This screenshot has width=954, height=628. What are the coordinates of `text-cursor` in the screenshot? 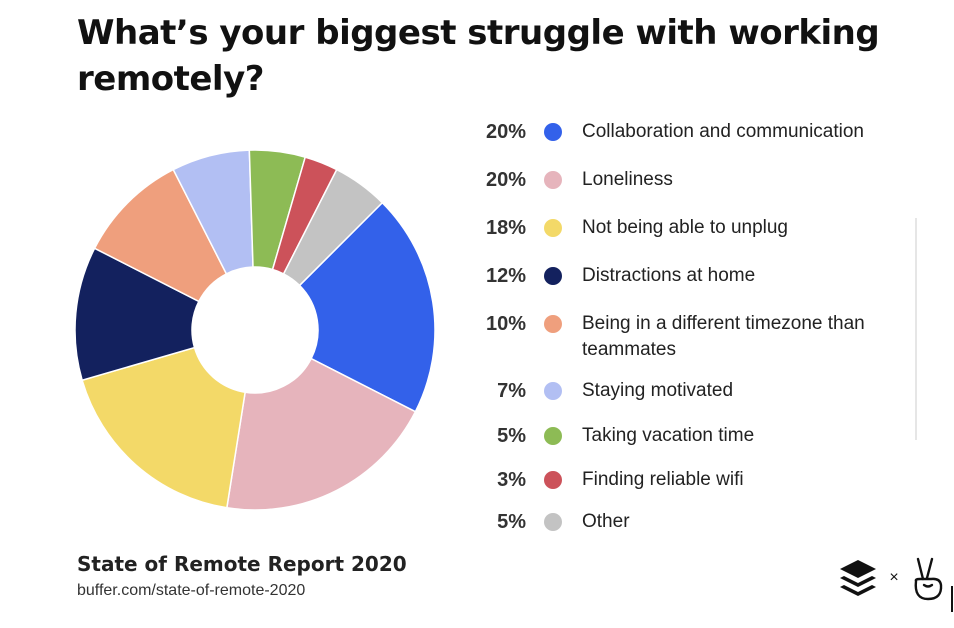 It's located at (952, 599).